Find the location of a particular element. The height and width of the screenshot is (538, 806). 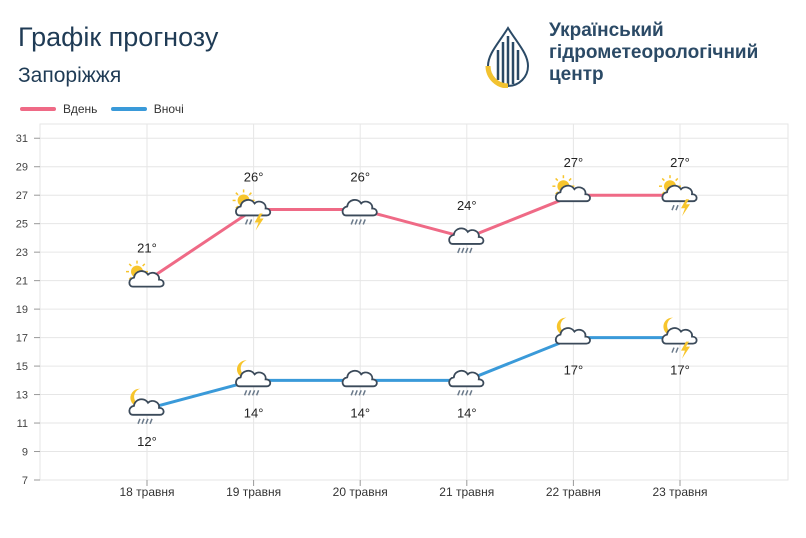

y-tick-label: 15 is located at coordinates (22, 367).